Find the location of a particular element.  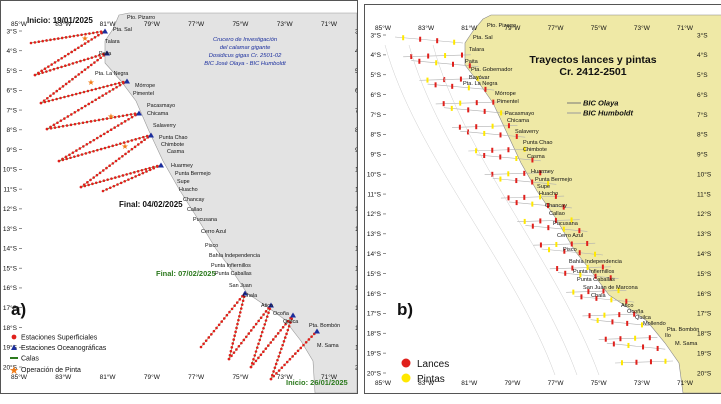

port-label: Huacho is located at coordinates (548, 194).